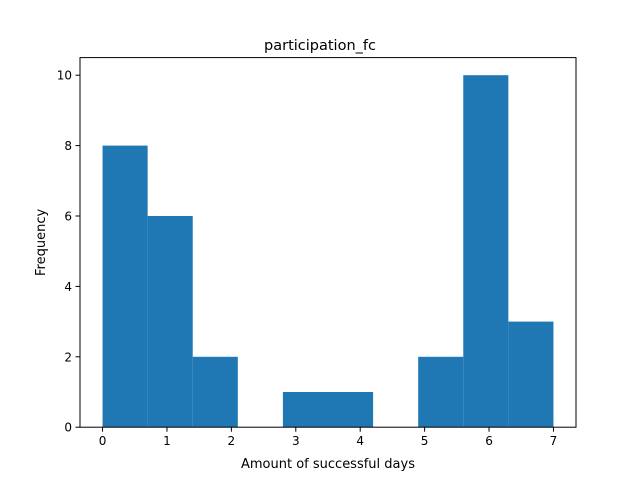  What do you see at coordinates (68, 217) in the screenshot?
I see `y-tick-label: 6` at bounding box center [68, 217].